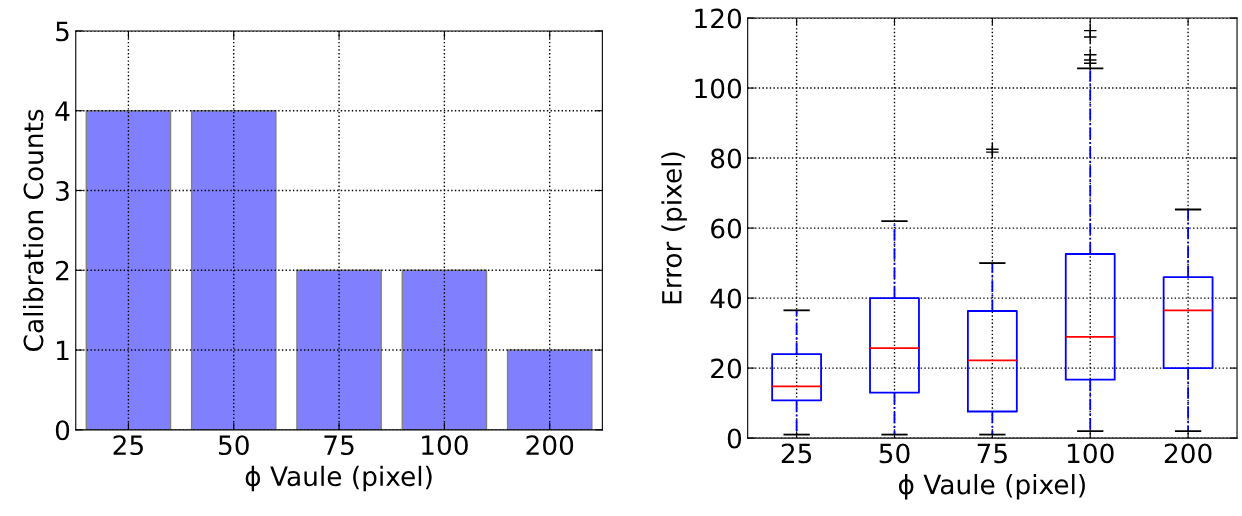  I want to click on y-tick-label: 3, so click(62, 190).